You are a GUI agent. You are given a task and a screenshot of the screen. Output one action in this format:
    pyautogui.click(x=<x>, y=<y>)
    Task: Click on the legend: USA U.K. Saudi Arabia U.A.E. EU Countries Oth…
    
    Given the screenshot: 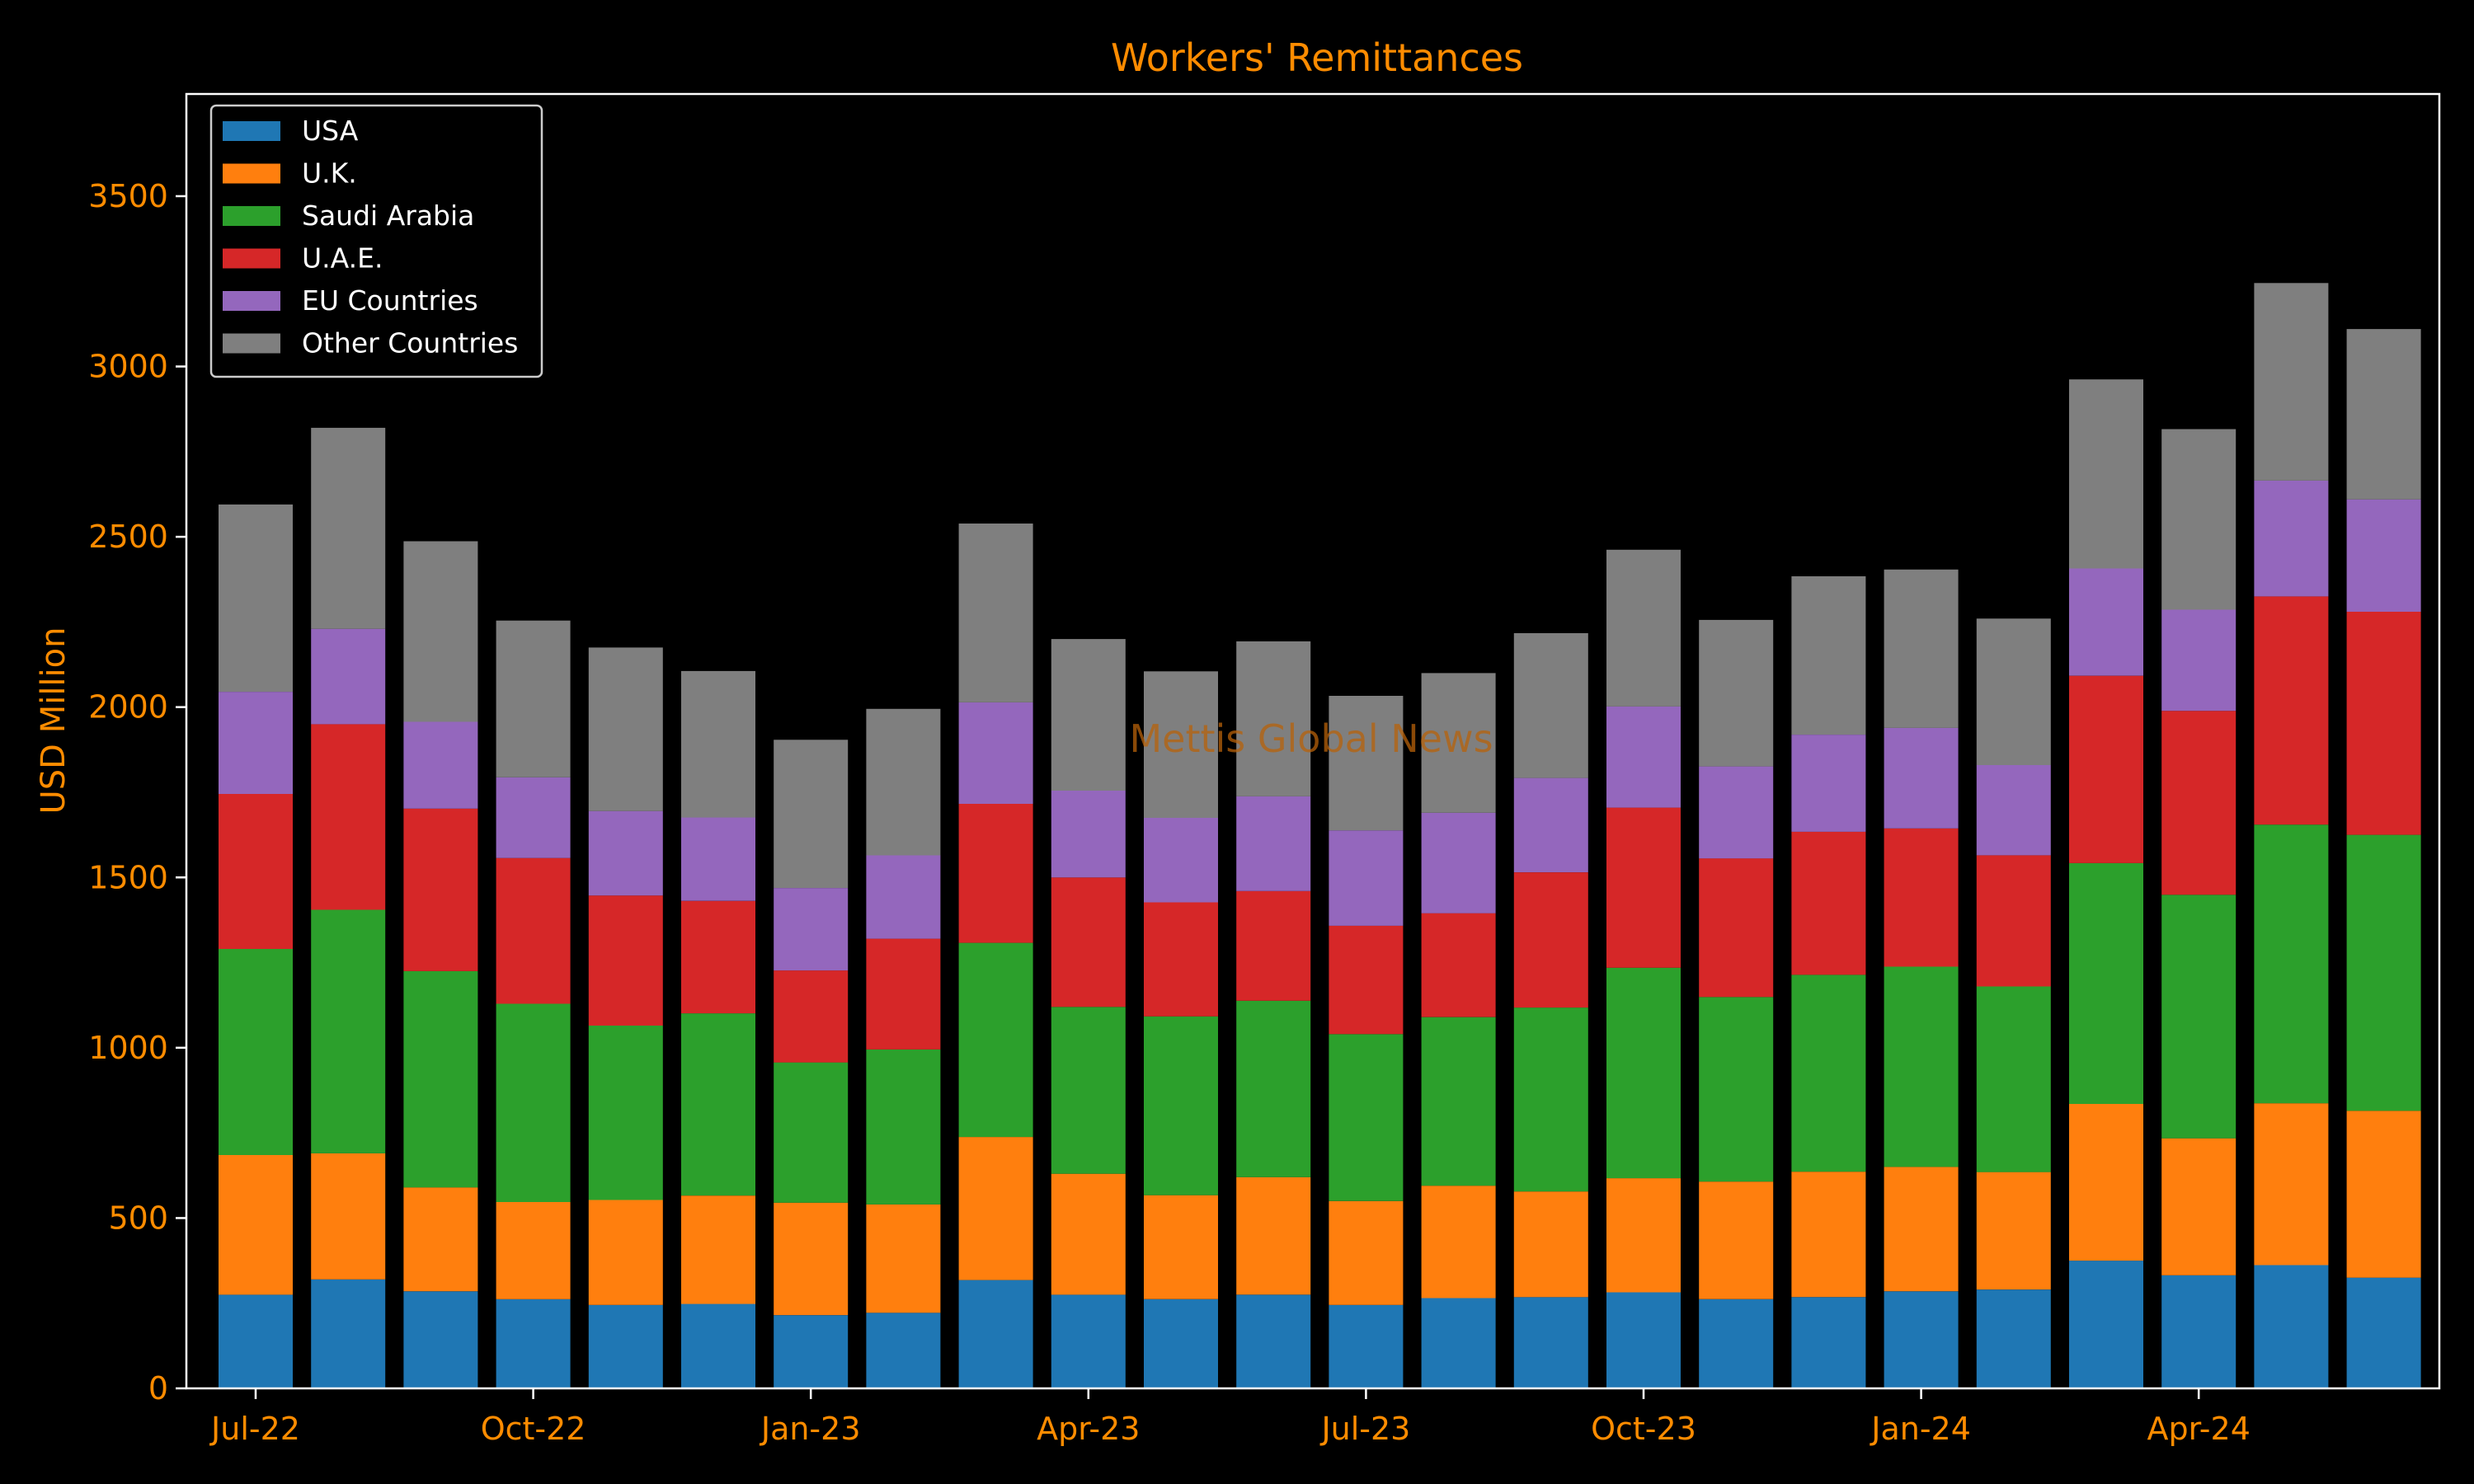 What is the action you would take?
    pyautogui.click(x=376, y=241)
    